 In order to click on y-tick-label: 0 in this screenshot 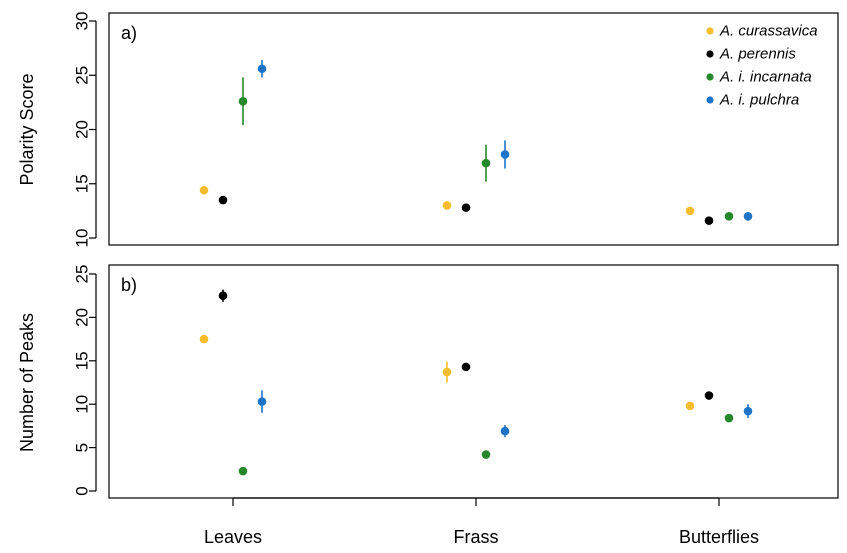, I will do `click(82, 490)`.